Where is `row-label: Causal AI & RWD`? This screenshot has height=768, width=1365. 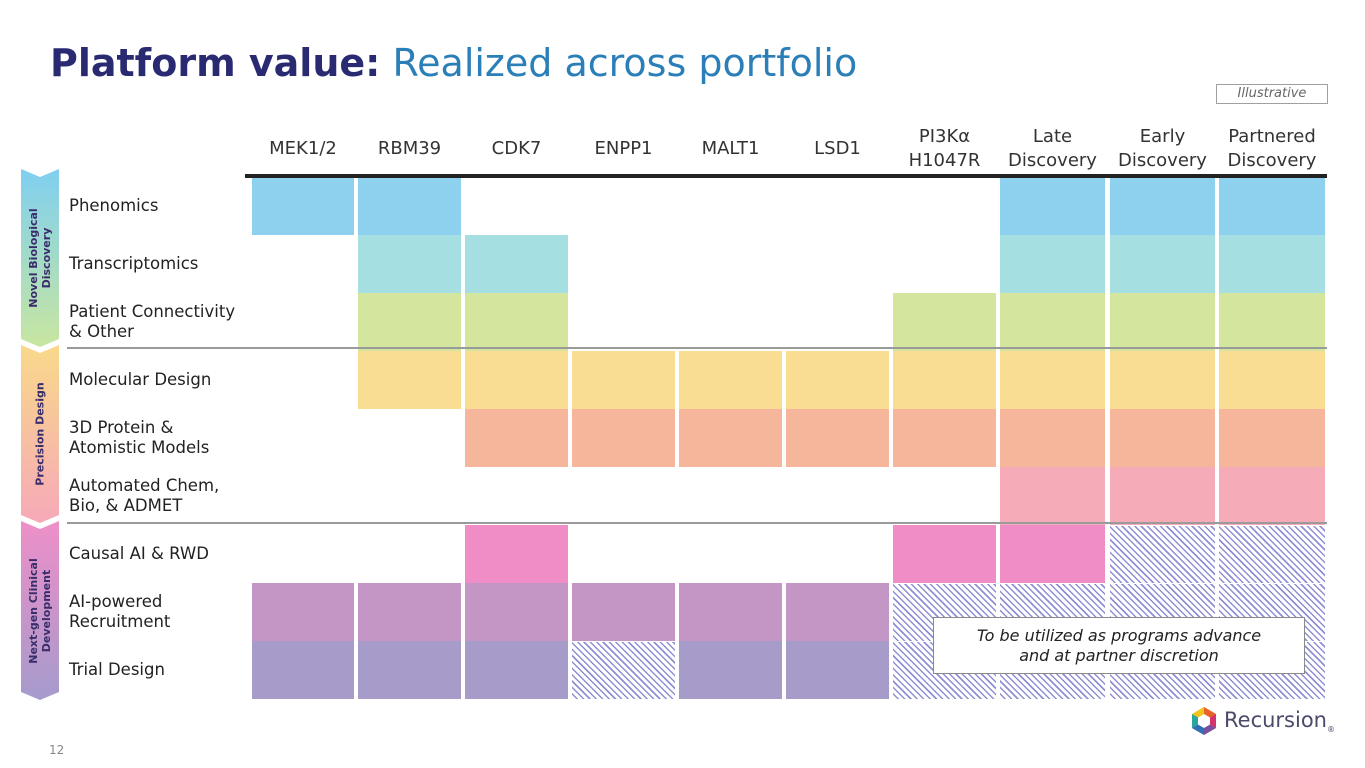
row-label: Causal AI & RWD is located at coordinates (139, 554).